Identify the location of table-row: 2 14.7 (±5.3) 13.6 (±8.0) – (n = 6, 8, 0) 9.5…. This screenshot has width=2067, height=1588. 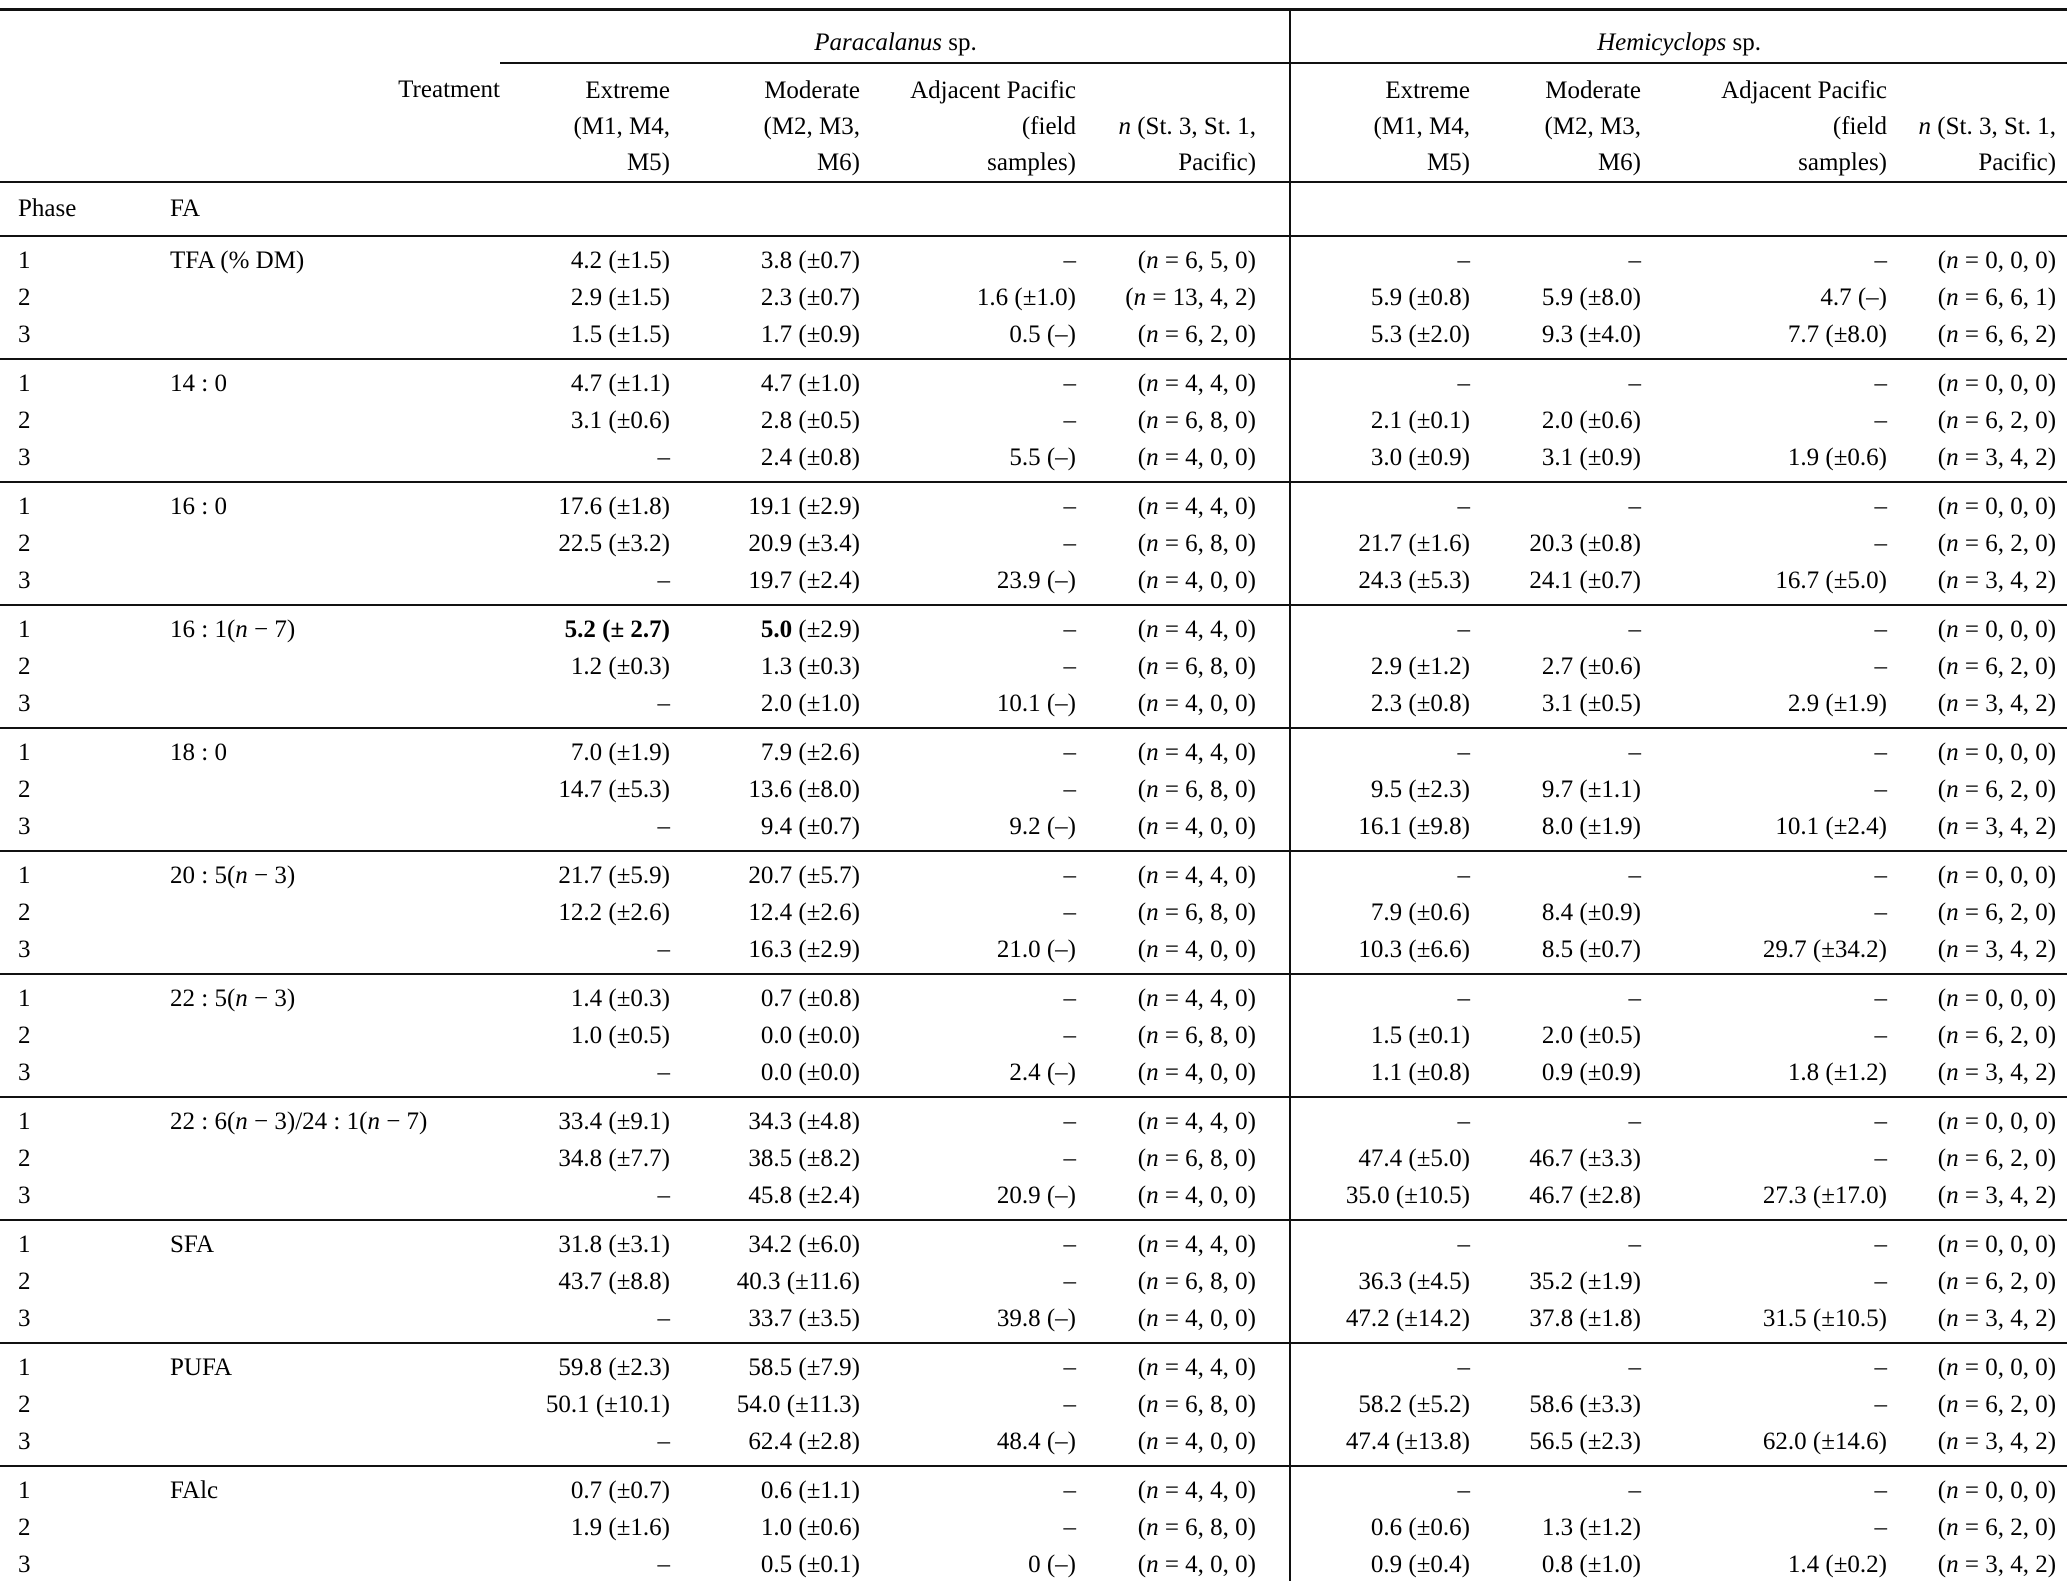
(1033, 789).